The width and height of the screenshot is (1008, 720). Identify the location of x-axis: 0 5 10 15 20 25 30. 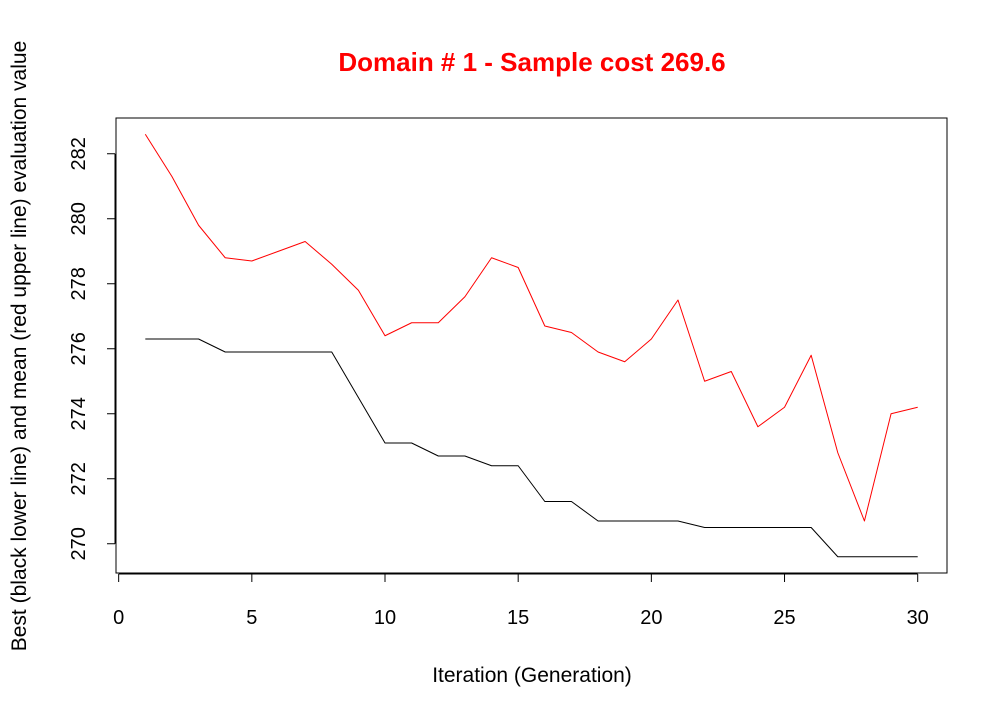
(521, 601).